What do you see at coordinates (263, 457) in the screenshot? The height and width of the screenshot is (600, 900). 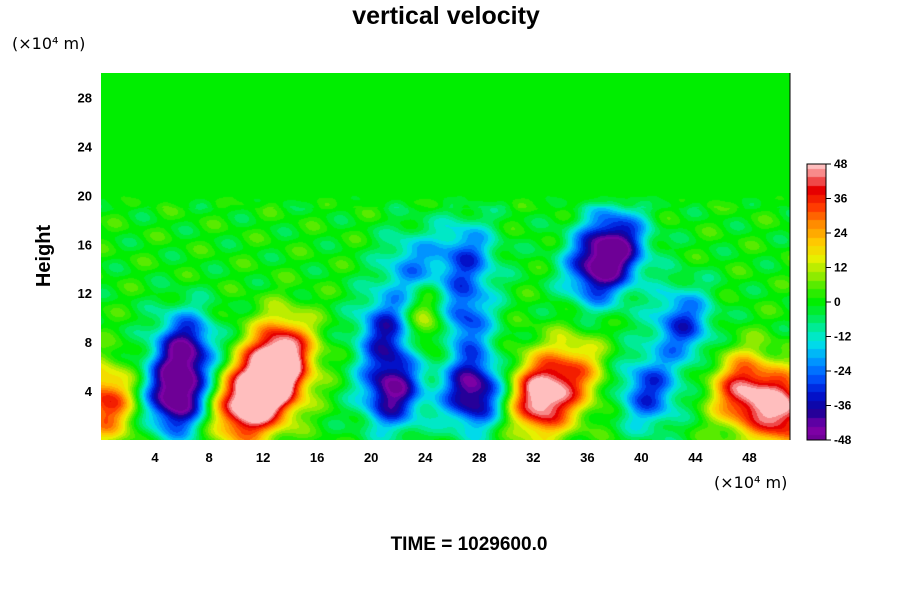 I see `x-tick-label: 12` at bounding box center [263, 457].